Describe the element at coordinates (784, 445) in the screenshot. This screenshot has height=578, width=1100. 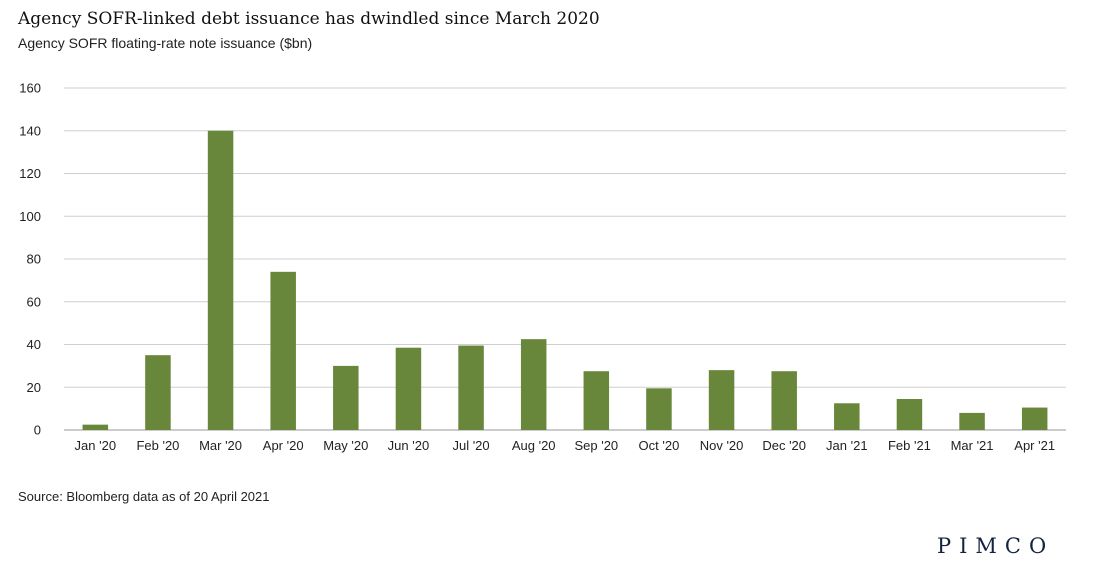
I see `x-tick-label: Dec '20` at that location.